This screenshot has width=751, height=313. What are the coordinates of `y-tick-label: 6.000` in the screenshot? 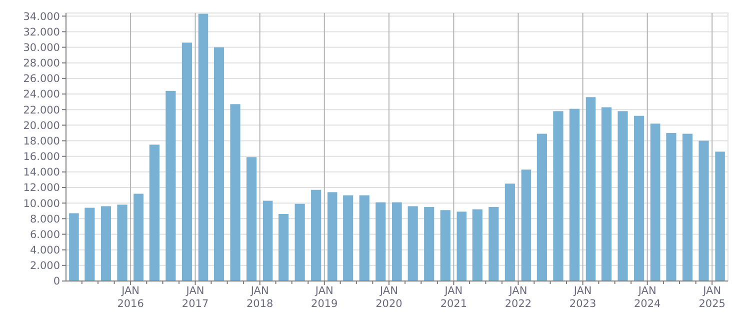 It's located at (45, 234).